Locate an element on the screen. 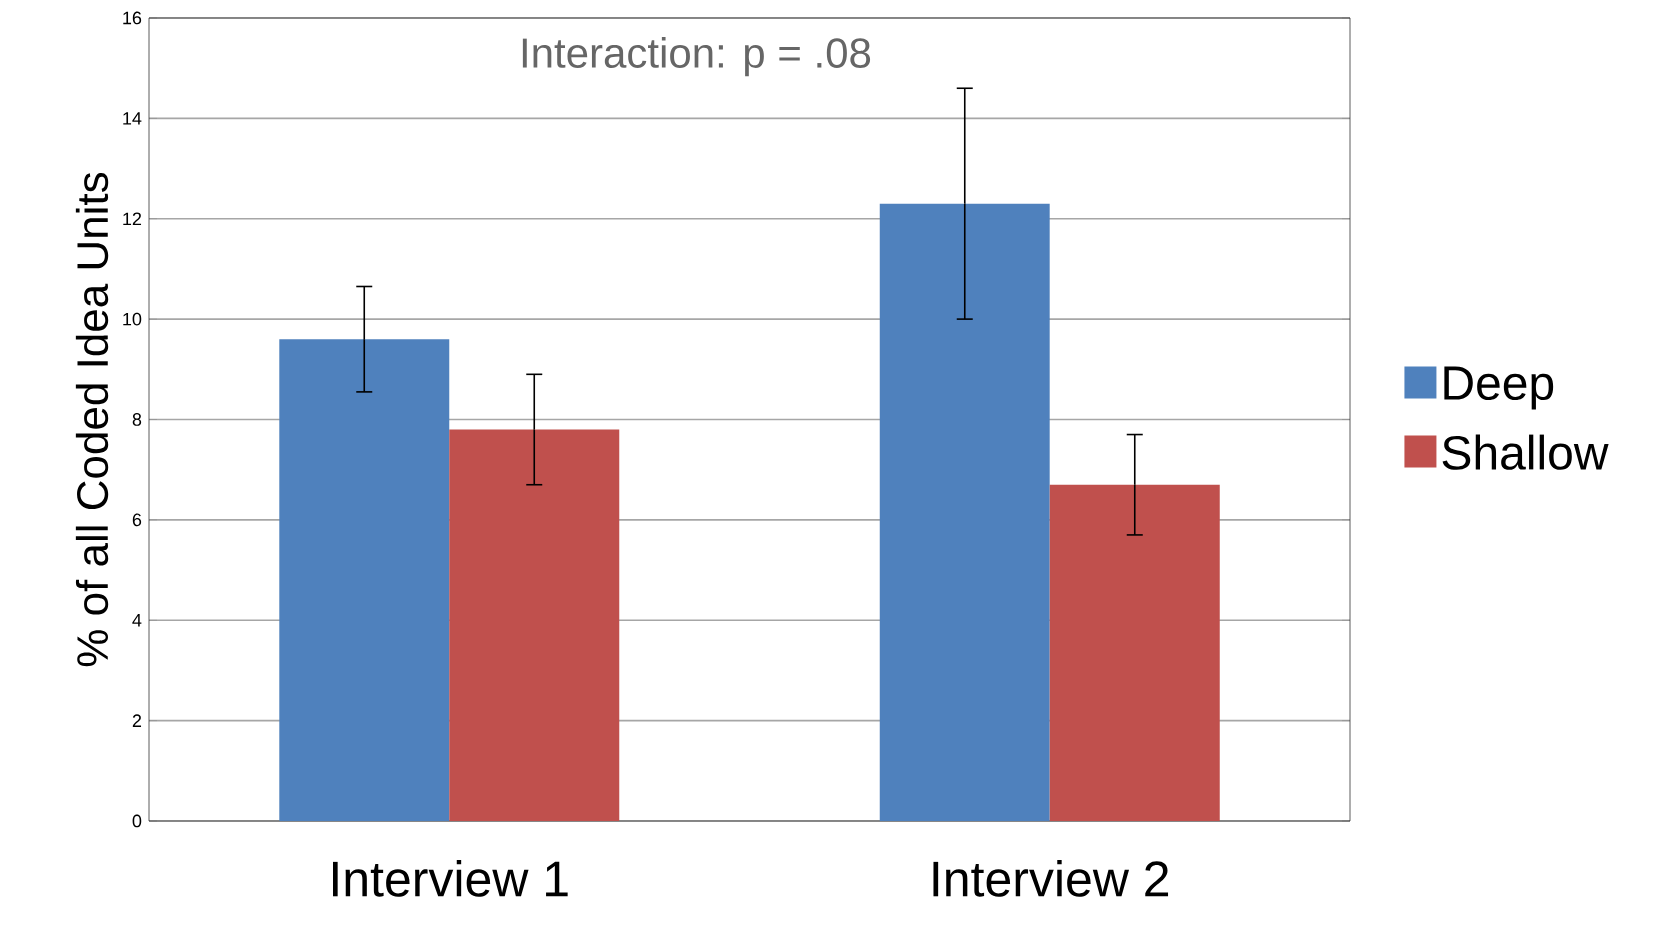 This screenshot has width=1672, height=947. y-tick-label: 10 is located at coordinates (132, 319).